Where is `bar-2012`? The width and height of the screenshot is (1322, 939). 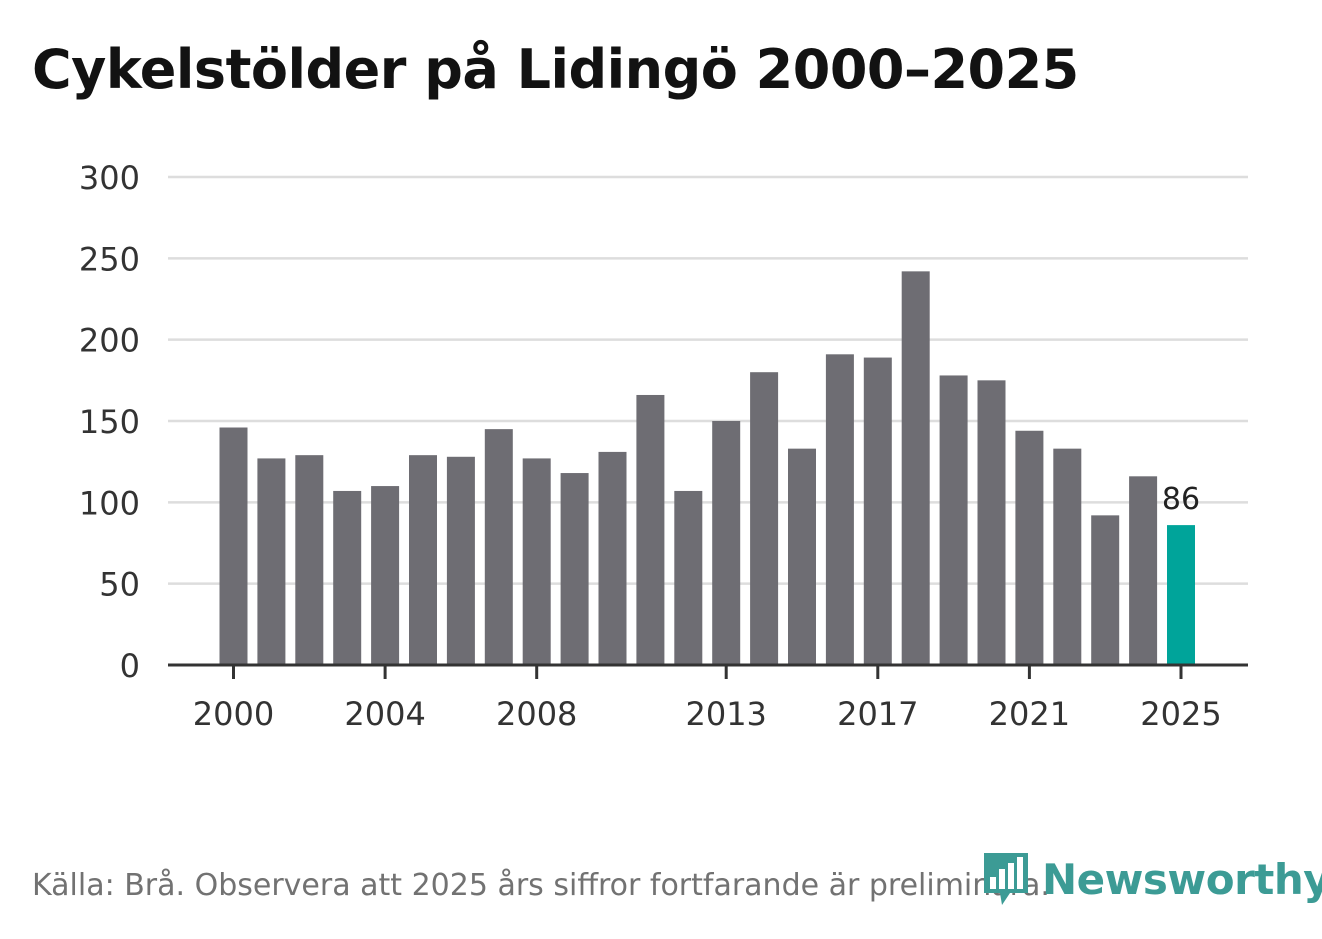
bar-2012 is located at coordinates (688, 577).